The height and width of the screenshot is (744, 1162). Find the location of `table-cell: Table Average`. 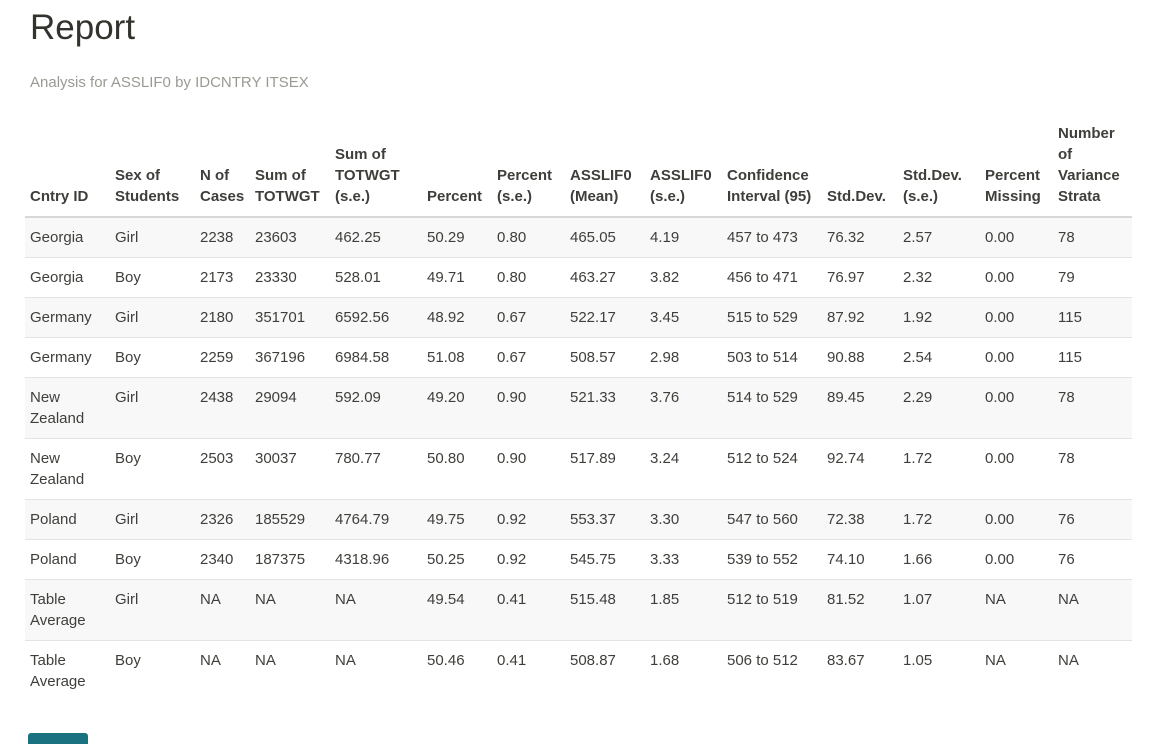

table-cell: Table Average is located at coordinates (67, 670).